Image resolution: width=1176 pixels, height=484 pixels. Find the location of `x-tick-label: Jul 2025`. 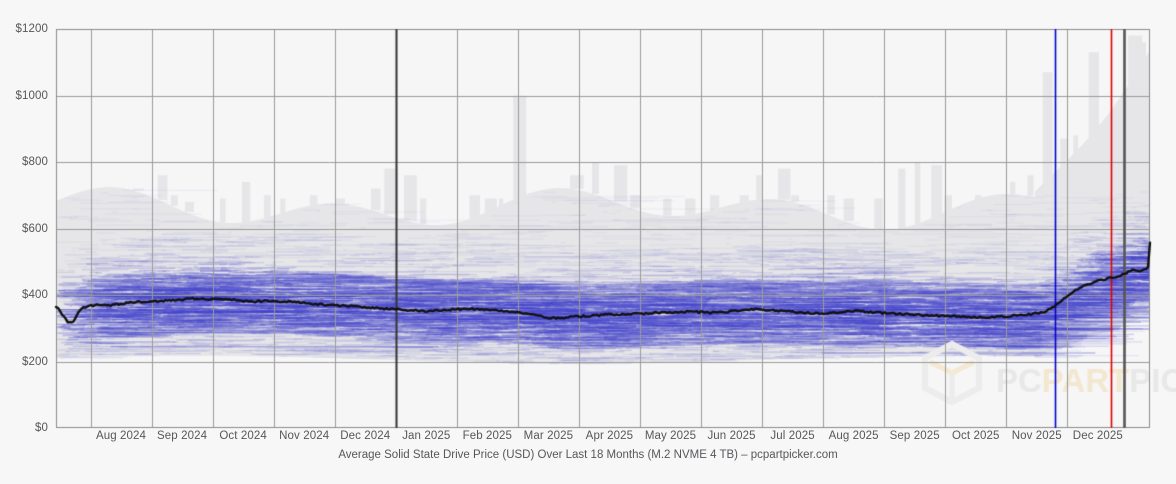

x-tick-label: Jul 2025 is located at coordinates (792, 436).